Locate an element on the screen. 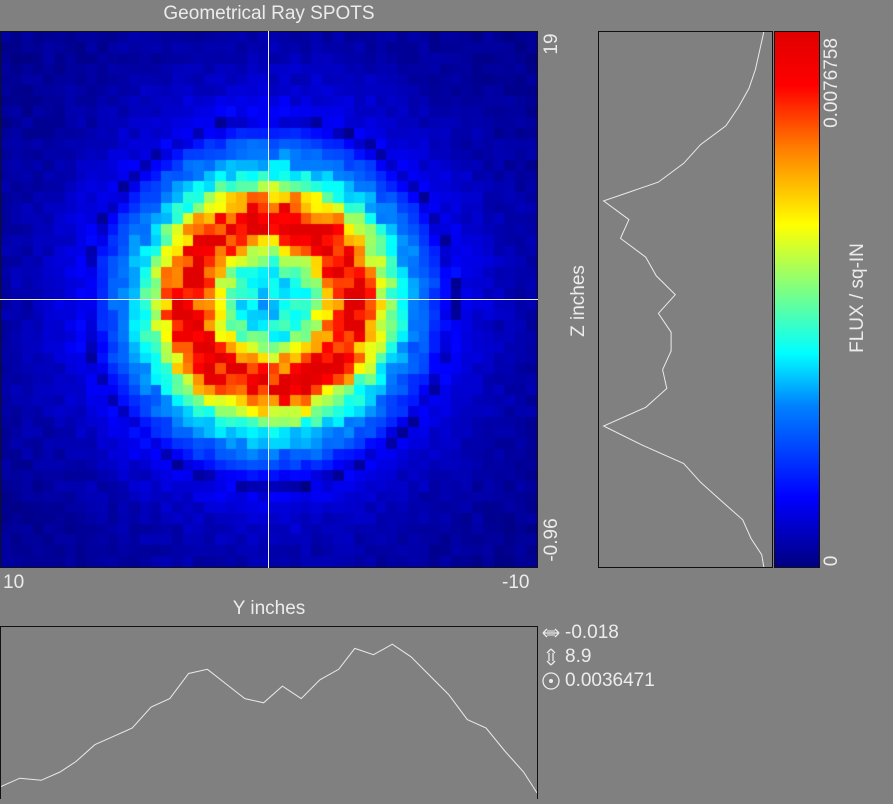 This screenshot has height=804, width=893. horizontal-profile-line is located at coordinates (269, 718).